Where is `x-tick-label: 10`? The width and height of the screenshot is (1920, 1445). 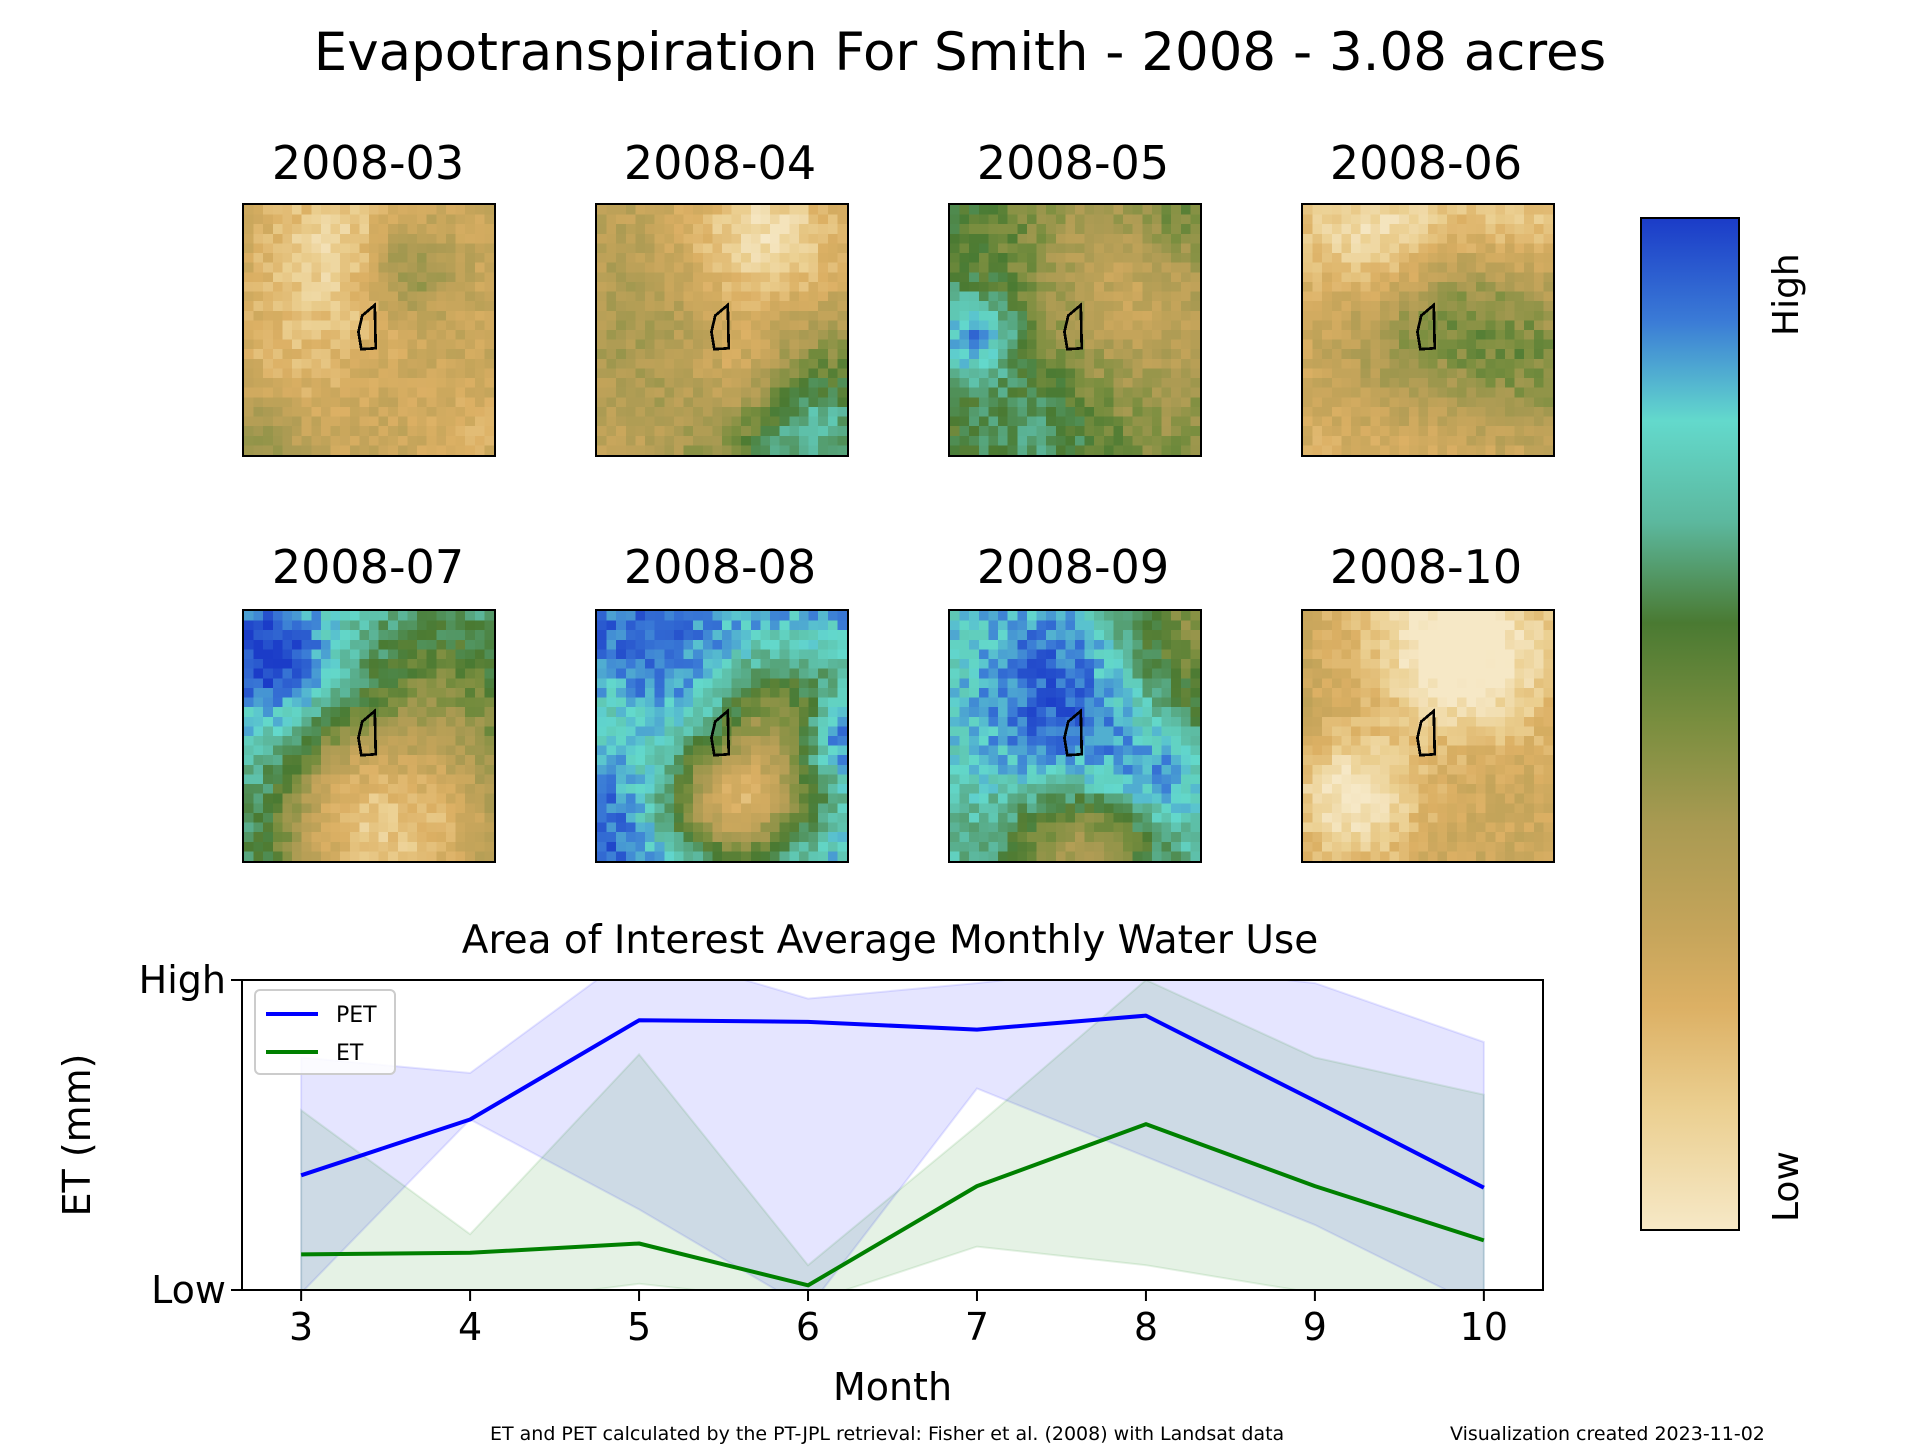 x-tick-label: 10 is located at coordinates (1484, 1327).